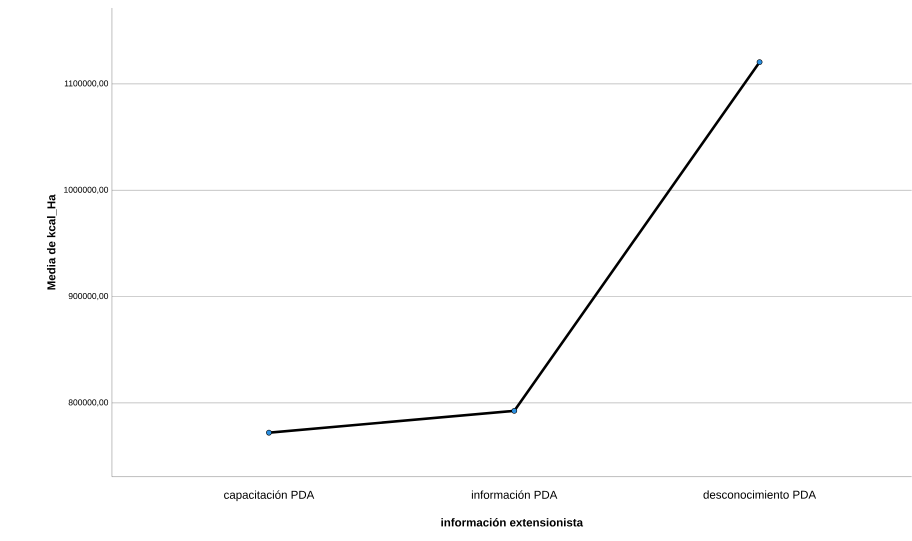 The height and width of the screenshot is (541, 912). What do you see at coordinates (88, 296) in the screenshot?
I see `y-tick-label: 900000,00` at bounding box center [88, 296].